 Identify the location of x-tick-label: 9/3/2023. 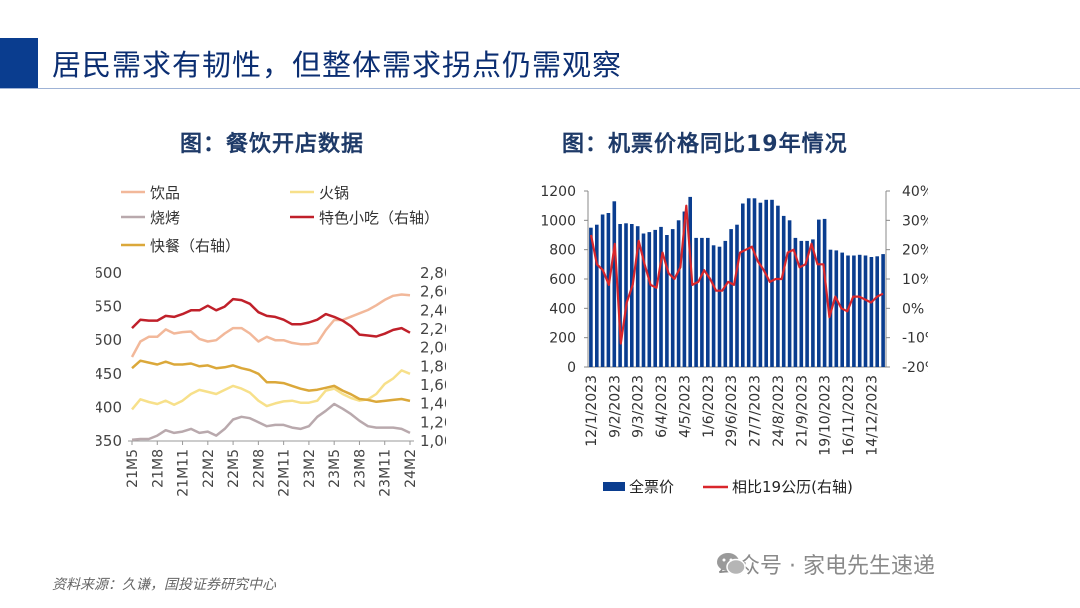
(639, 406).